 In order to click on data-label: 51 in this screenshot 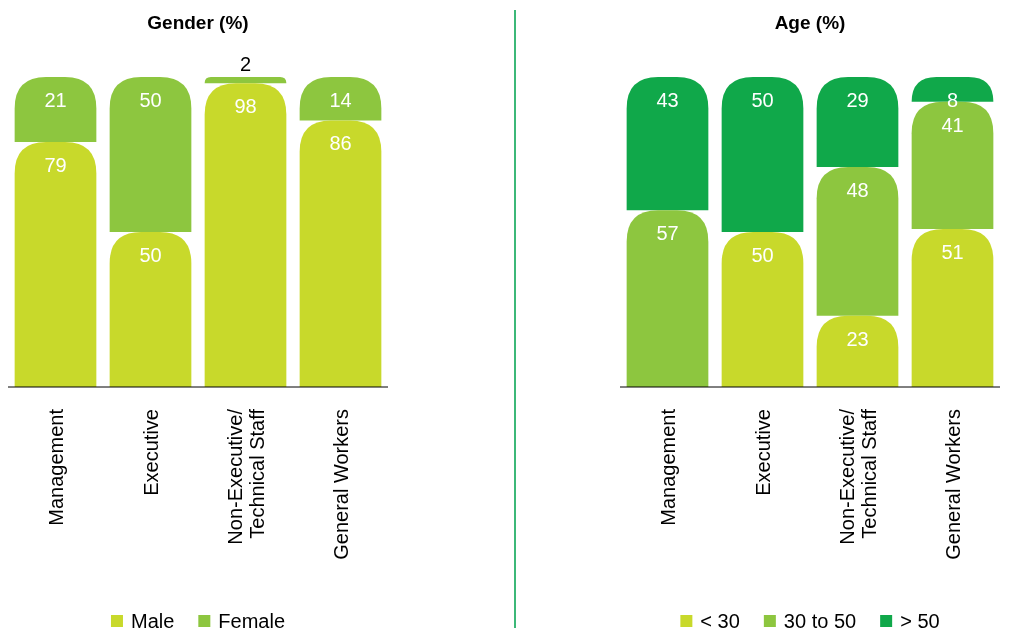, I will do `click(952, 251)`.